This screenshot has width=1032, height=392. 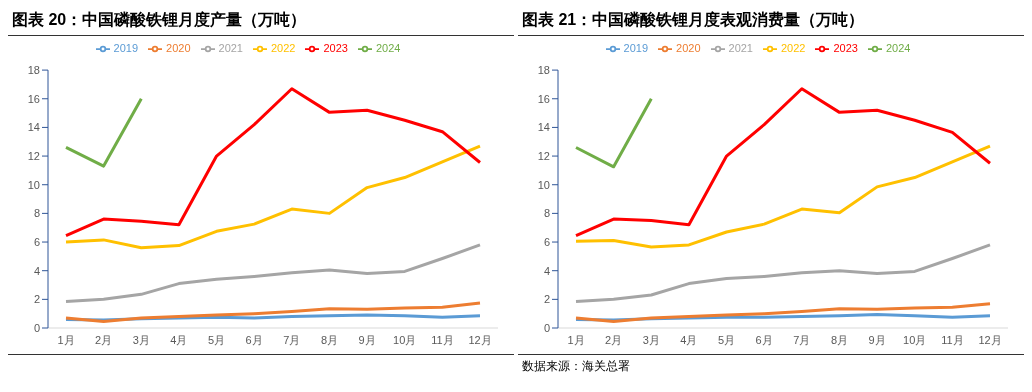 What do you see at coordinates (771, 22) in the screenshot?
I see `chart-title: 图表 21：中国磷酸铁锂月度表观消费量（万吨）` at bounding box center [771, 22].